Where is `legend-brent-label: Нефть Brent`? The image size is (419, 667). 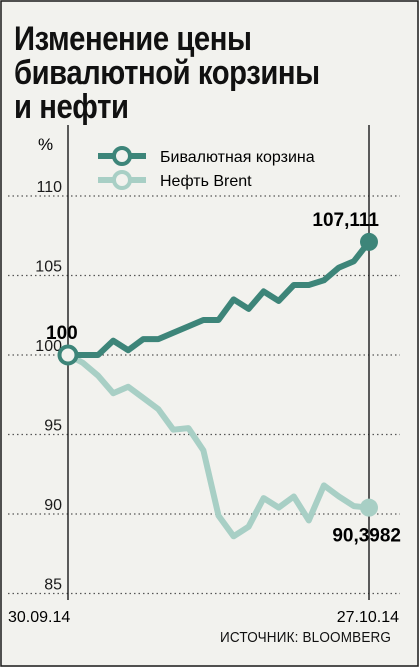
legend-brent-label: Нефть Brent is located at coordinates (206, 181).